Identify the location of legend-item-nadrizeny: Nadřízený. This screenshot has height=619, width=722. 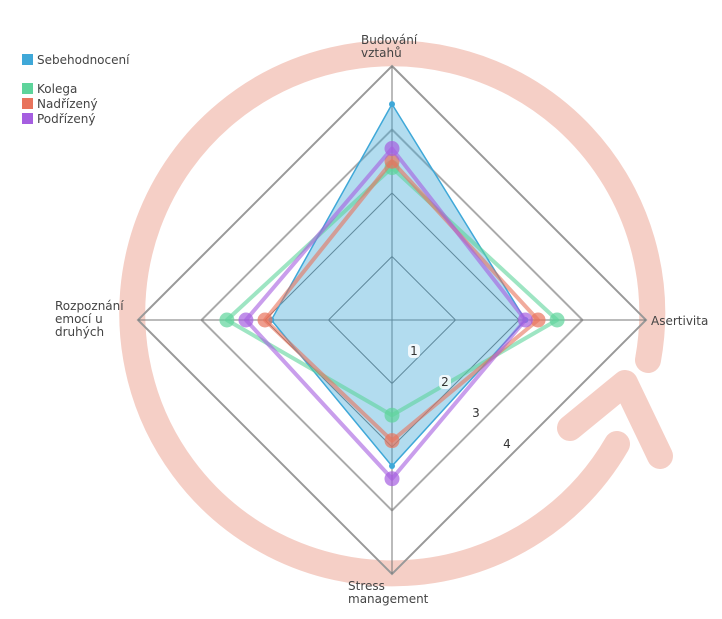
(75, 103).